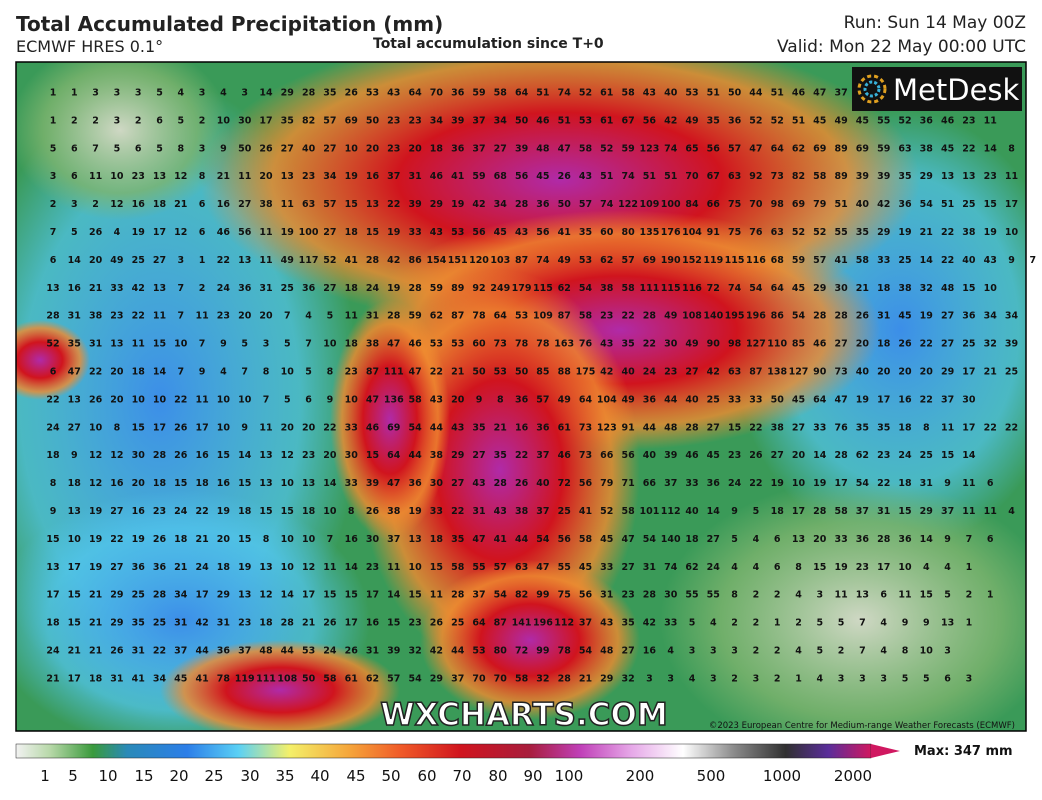  What do you see at coordinates (244, 483) in the screenshot?
I see `grid-value: 15` at bounding box center [244, 483].